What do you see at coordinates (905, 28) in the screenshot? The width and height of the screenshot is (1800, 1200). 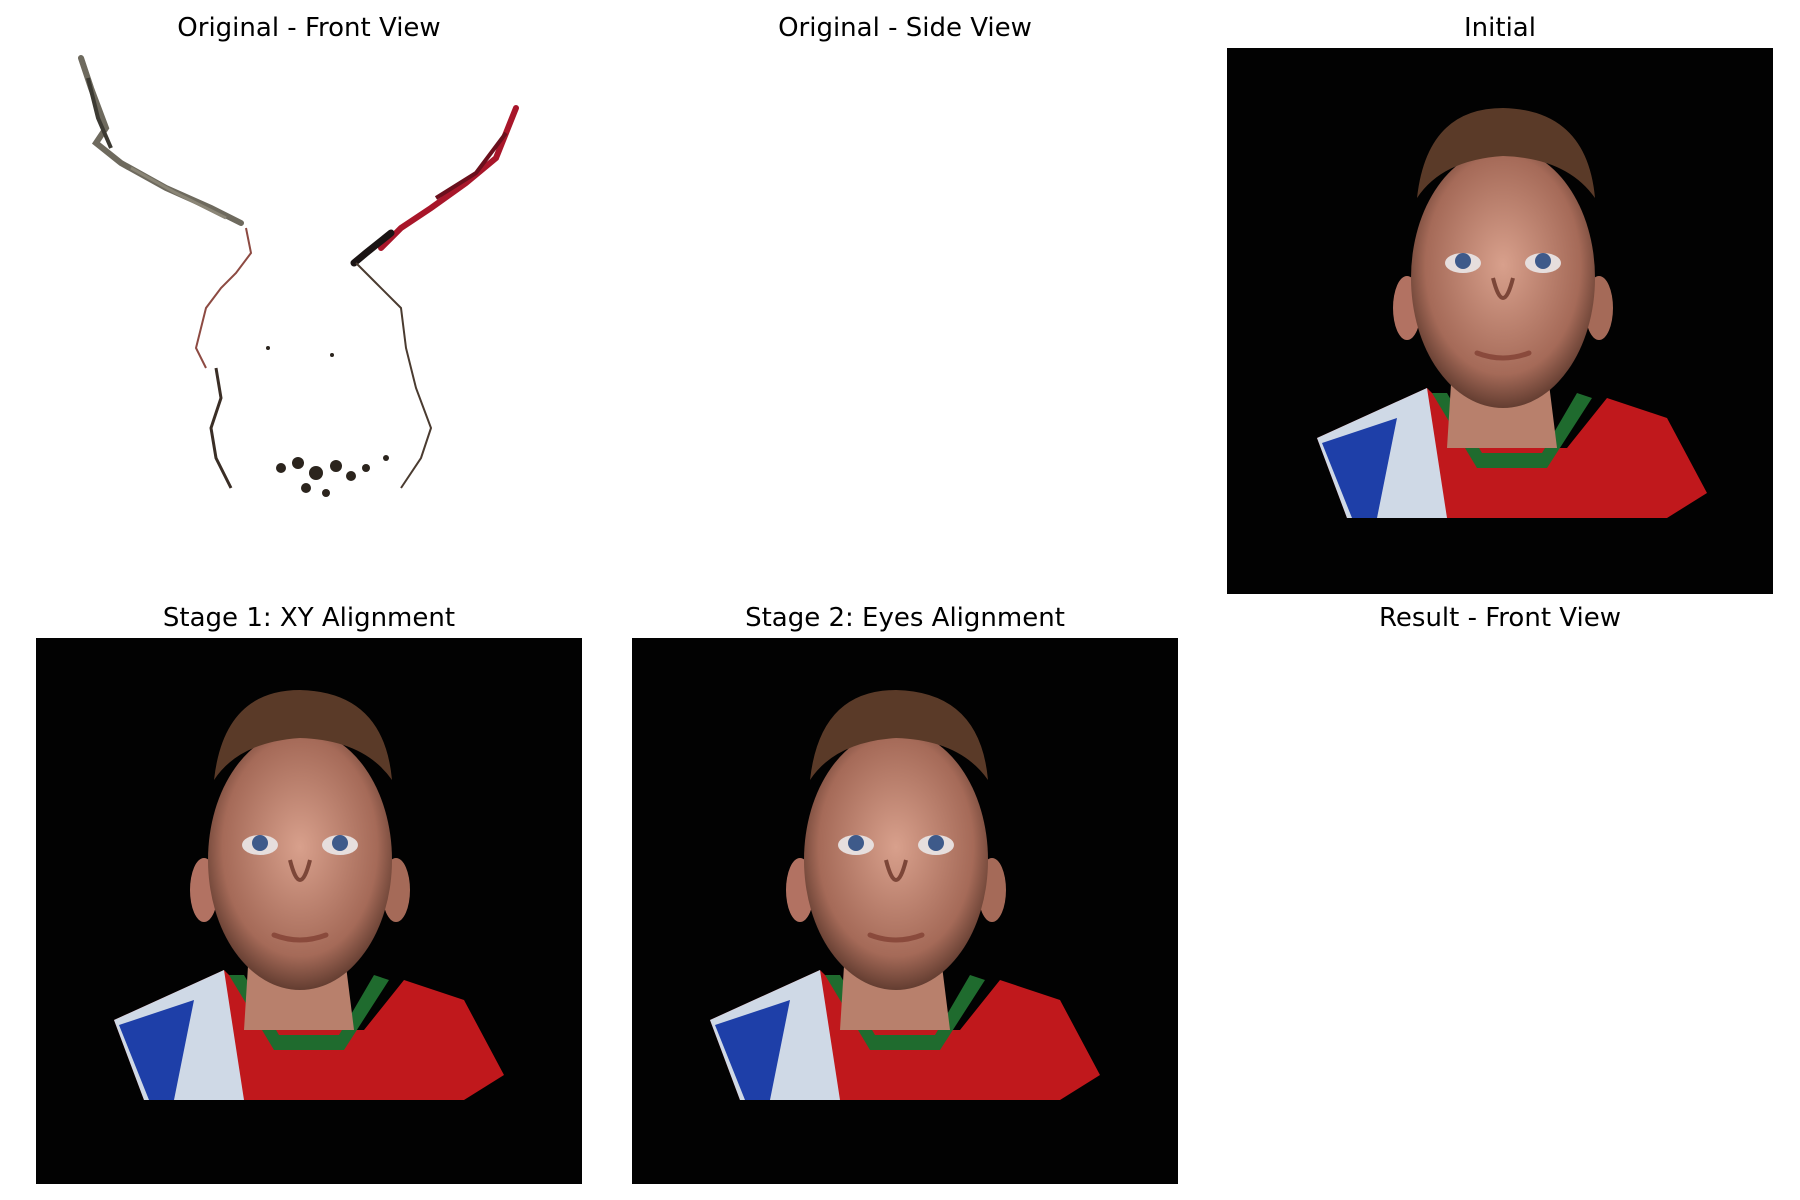 I see `panel-title-original-side: Original - Side View` at bounding box center [905, 28].